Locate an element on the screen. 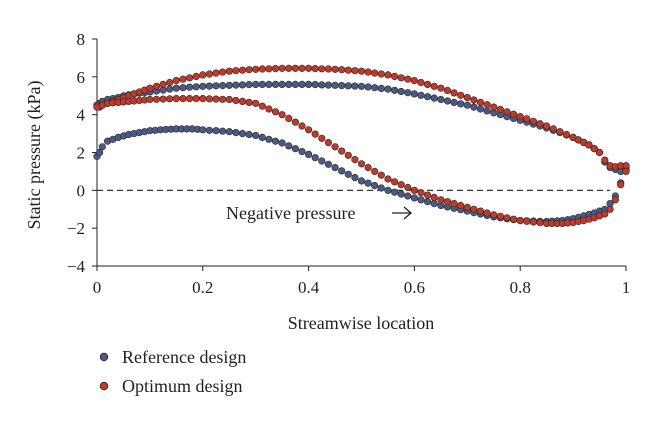 This screenshot has height=432, width=660. legend: Reference design Optimum design is located at coordinates (172, 371).